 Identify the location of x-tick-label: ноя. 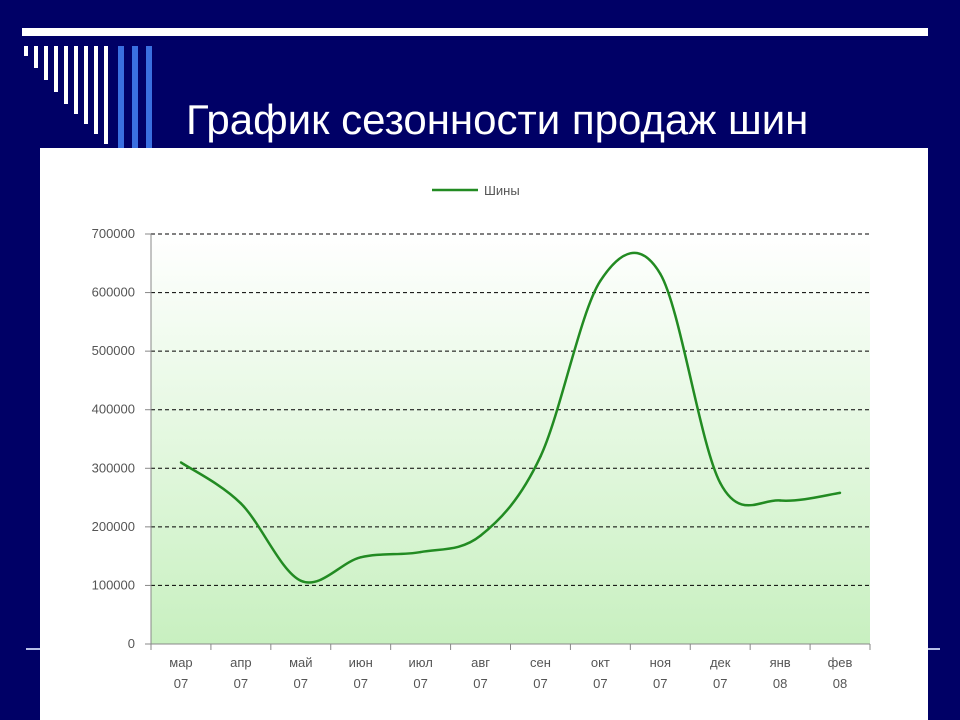
(660, 662).